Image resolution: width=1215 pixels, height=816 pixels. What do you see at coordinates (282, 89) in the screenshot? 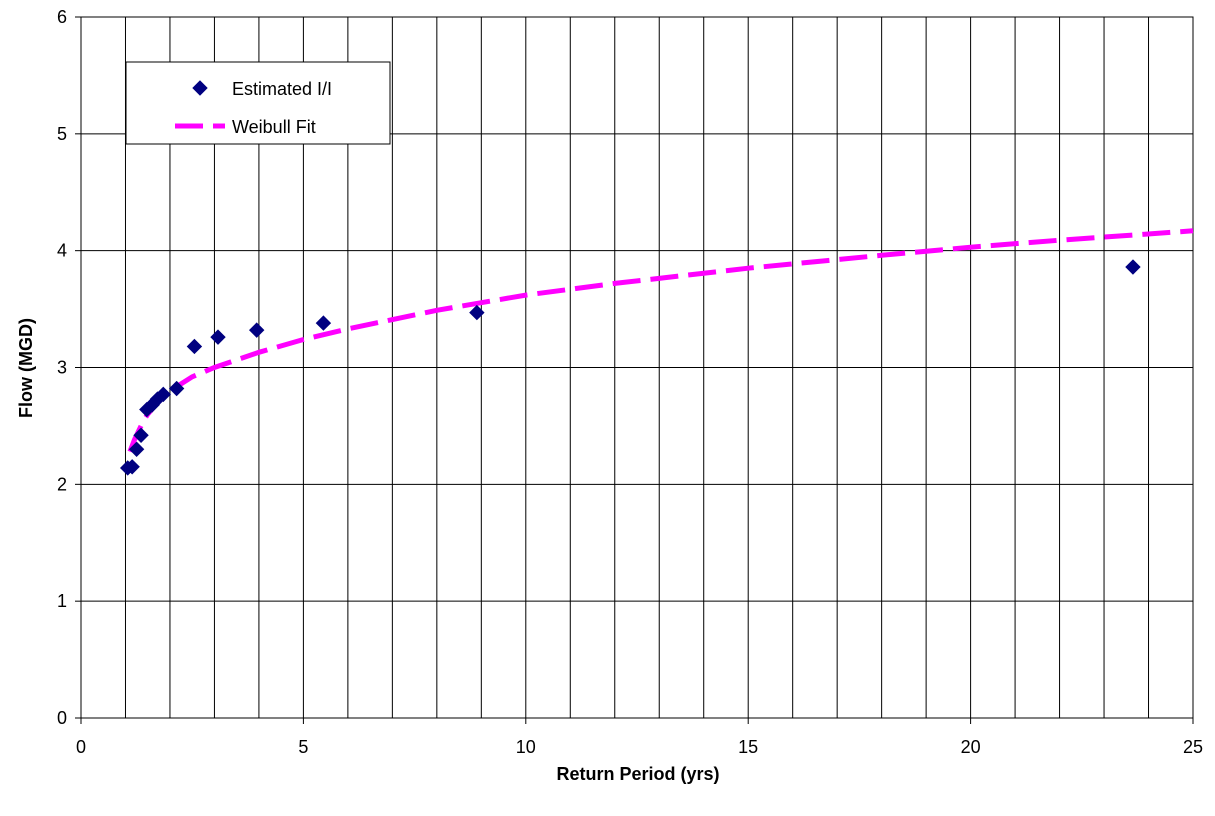
I see `legend-label-estimated: Estimated I/I` at bounding box center [282, 89].